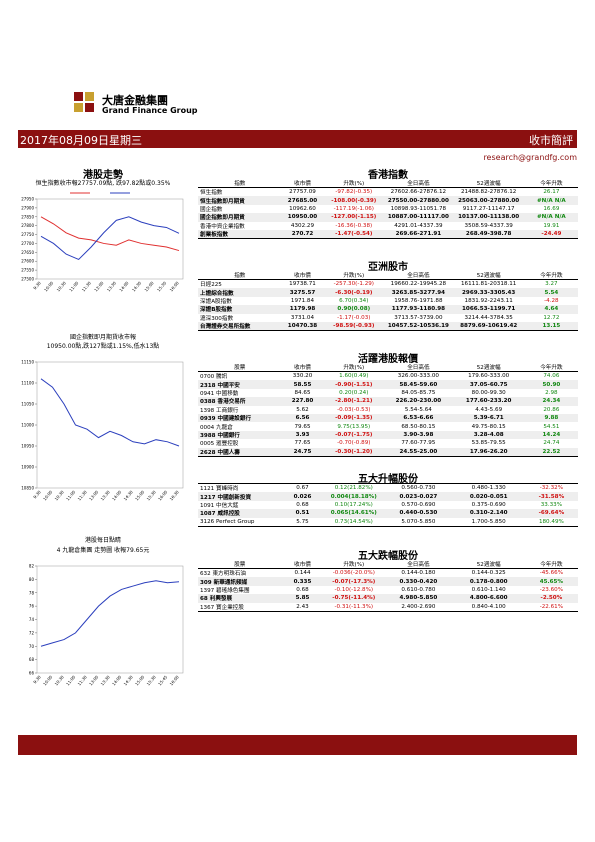 The width and height of the screenshot is (595, 842). What do you see at coordinates (240, 513) in the screenshot?
I see `table-cell: 1087 威訊控股` at bounding box center [240, 513].